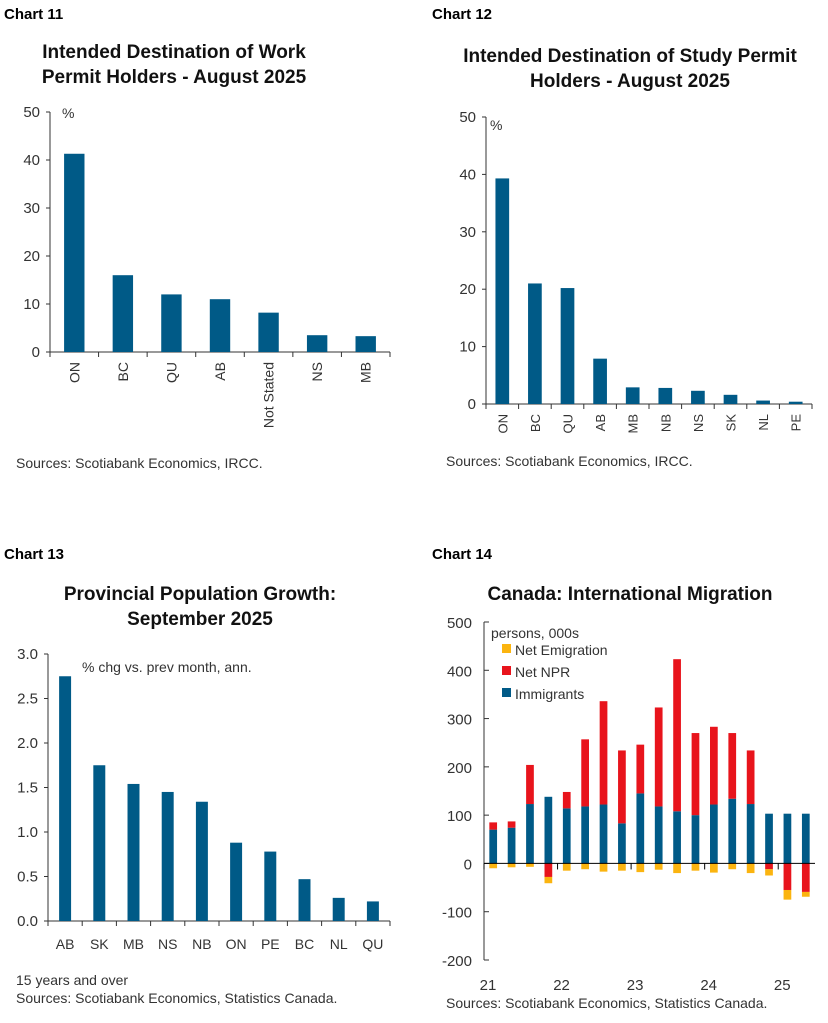 The image size is (828, 1023). What do you see at coordinates (304, 900) in the screenshot?
I see `c13-bar-bc` at bounding box center [304, 900].